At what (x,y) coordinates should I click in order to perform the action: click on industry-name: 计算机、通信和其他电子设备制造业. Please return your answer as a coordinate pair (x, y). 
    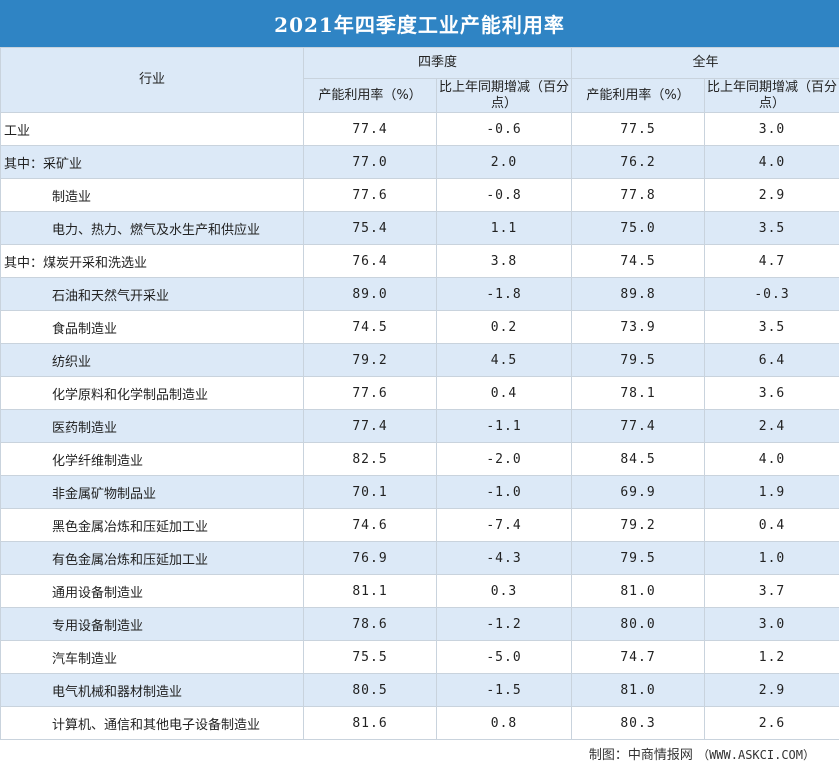
    Looking at the image, I should click on (156, 725).